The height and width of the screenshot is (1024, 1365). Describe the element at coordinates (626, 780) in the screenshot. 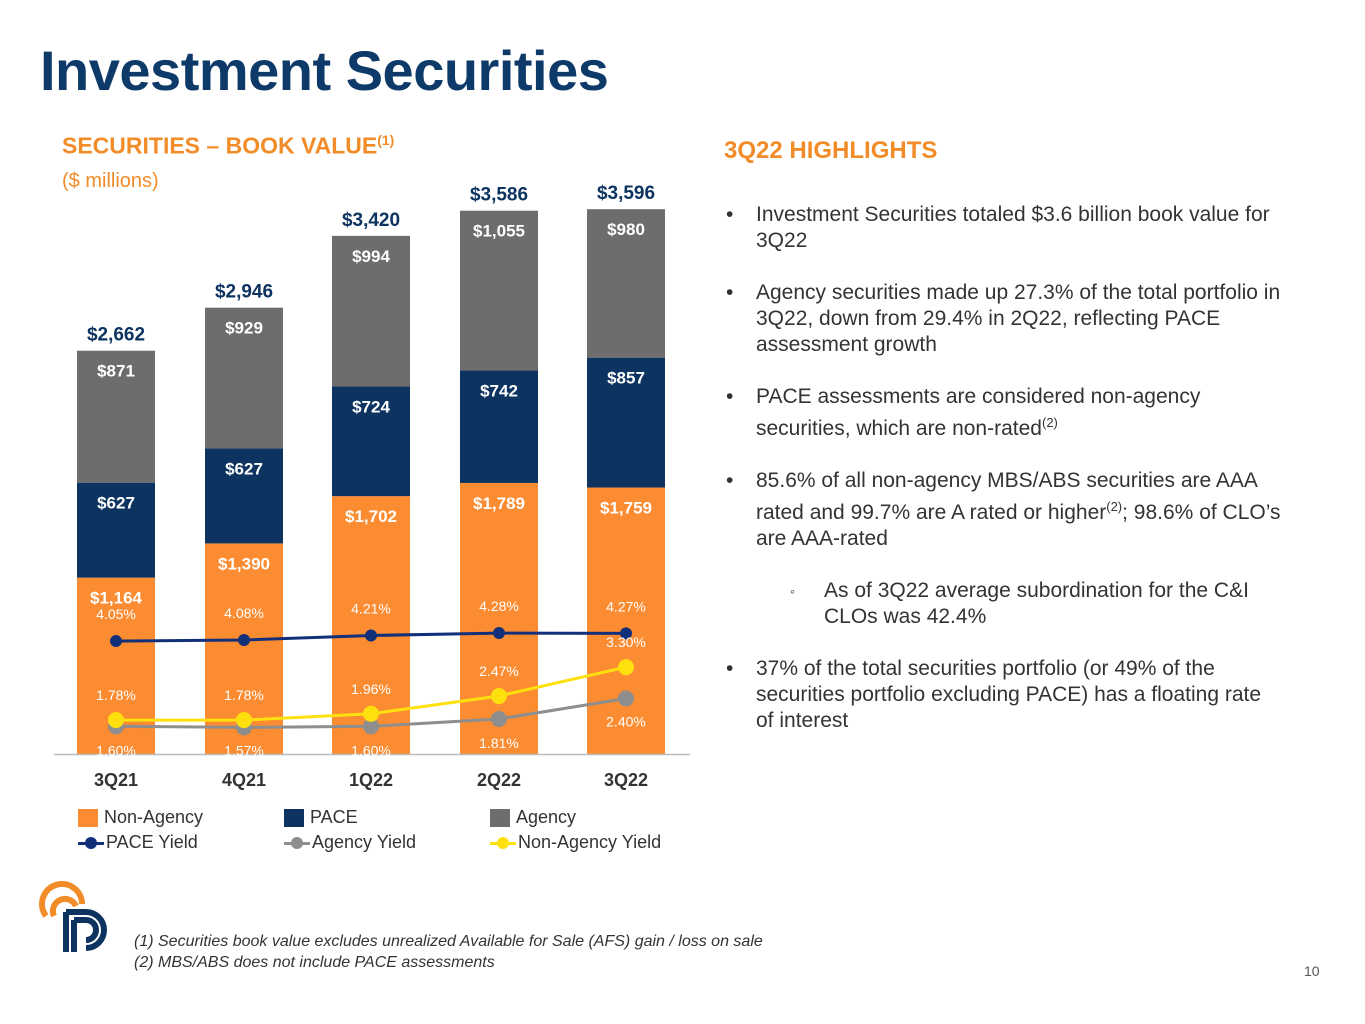

I see `x-tick-label: 3Q22` at that location.